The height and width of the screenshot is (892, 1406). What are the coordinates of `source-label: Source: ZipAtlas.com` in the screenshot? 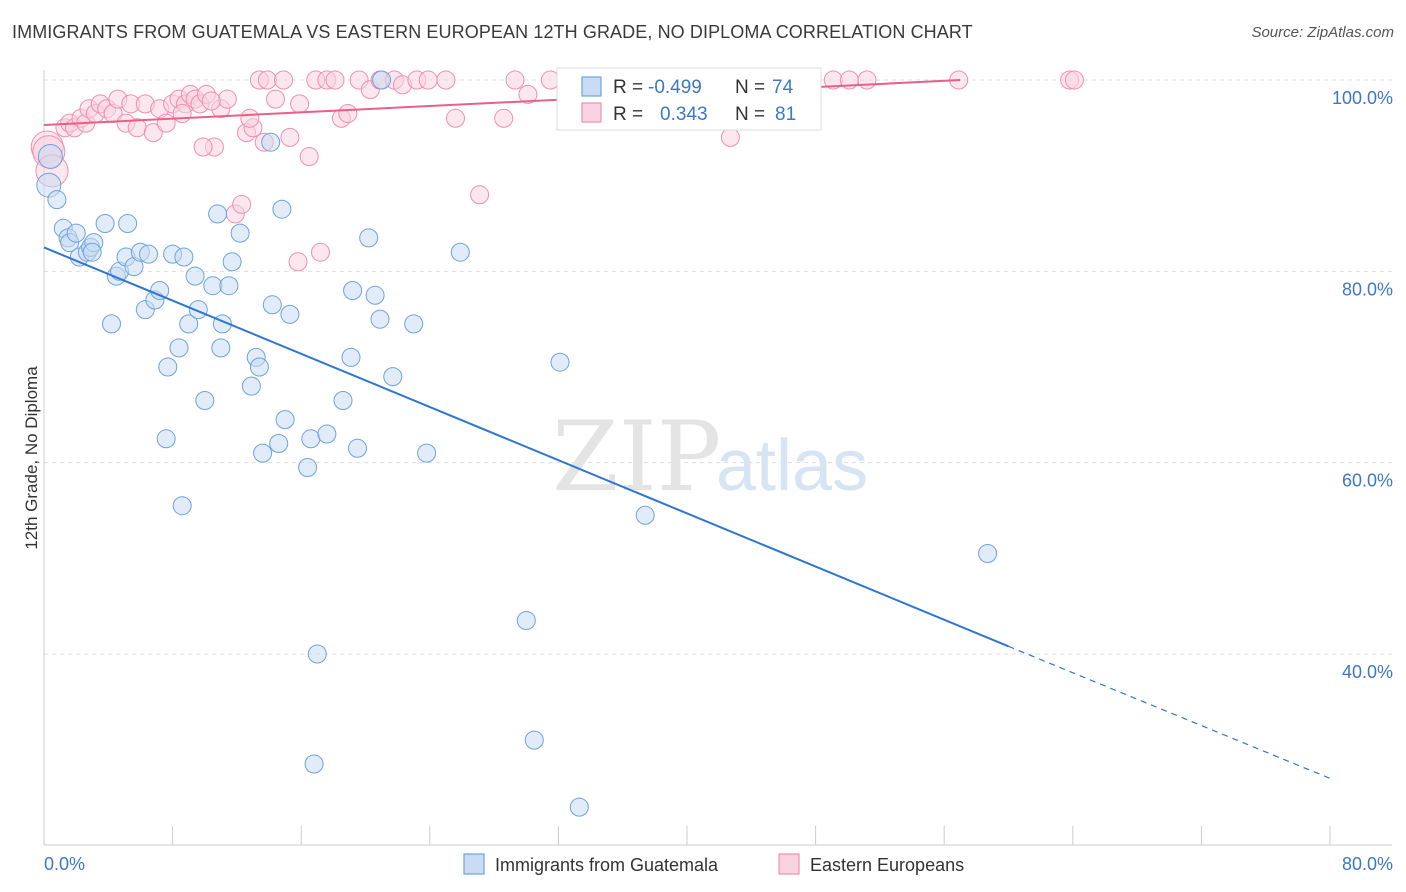 It's located at (1322, 32).